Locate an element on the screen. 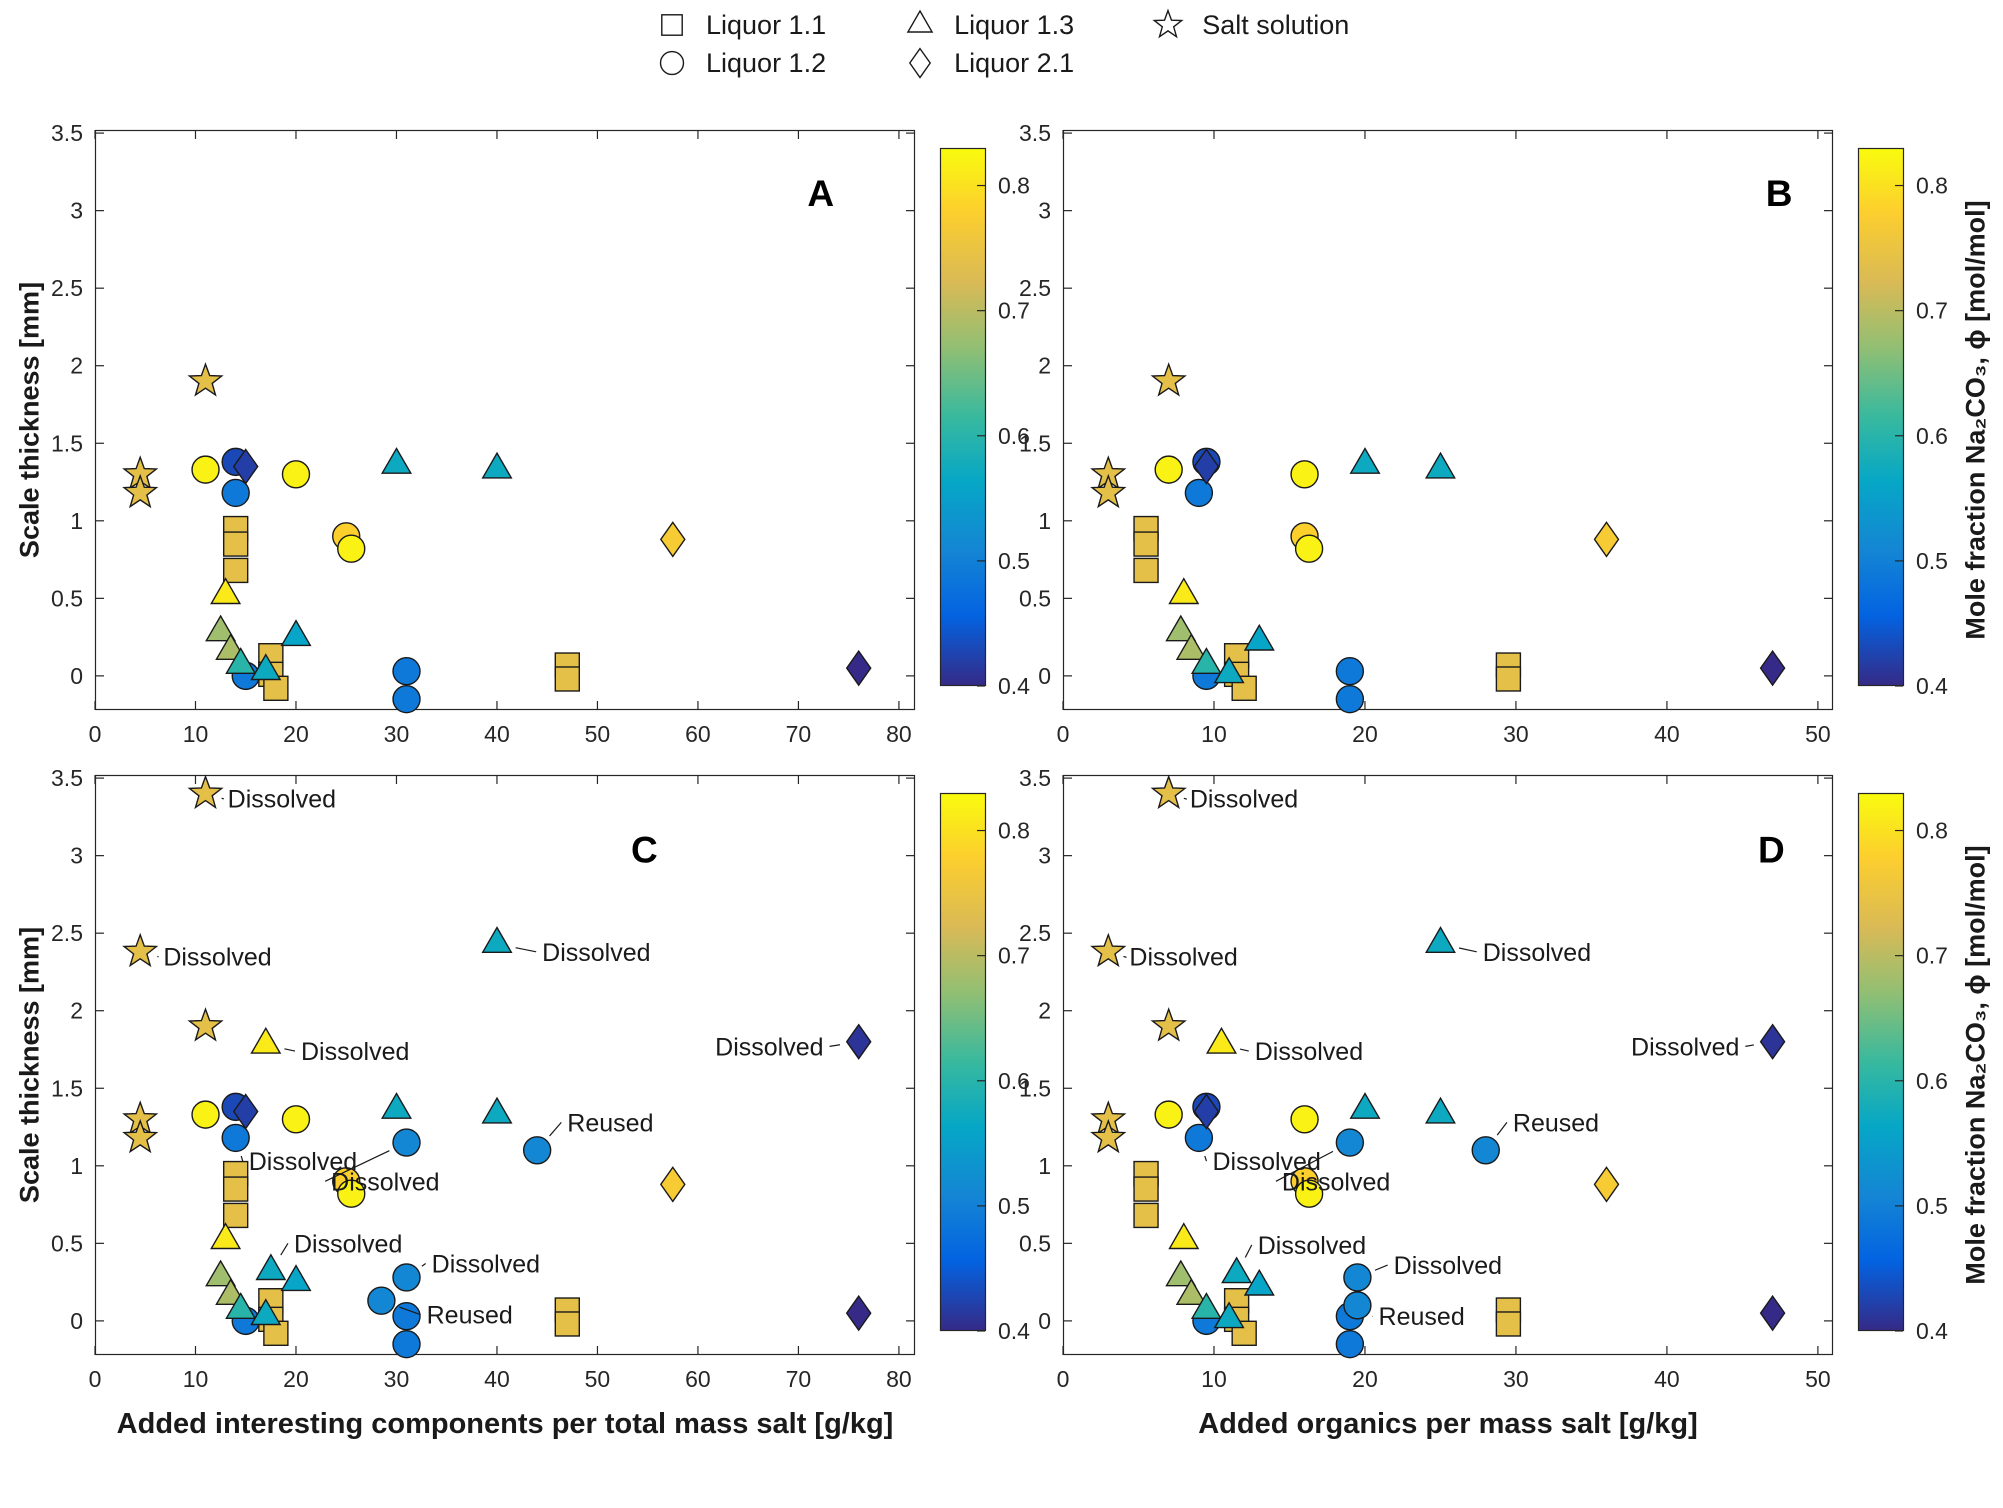 Image resolution: width=2003 pixels, height=1508 pixels. colorbar-tick-label: 0.4 is located at coordinates (1014, 686).